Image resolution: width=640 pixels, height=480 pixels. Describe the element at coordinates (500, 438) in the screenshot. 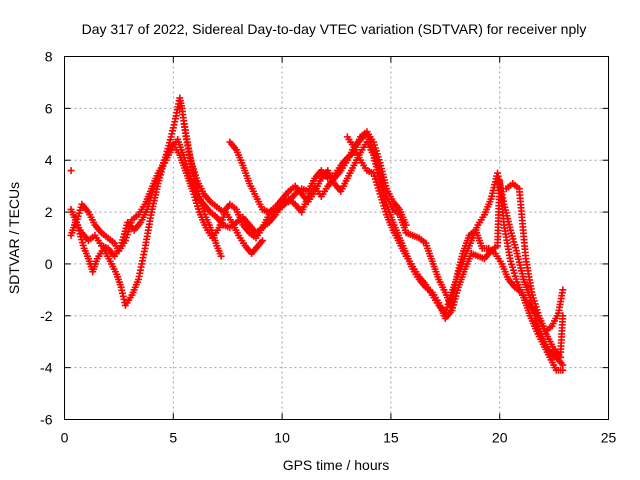

I see `x-tick-label: 20` at that location.